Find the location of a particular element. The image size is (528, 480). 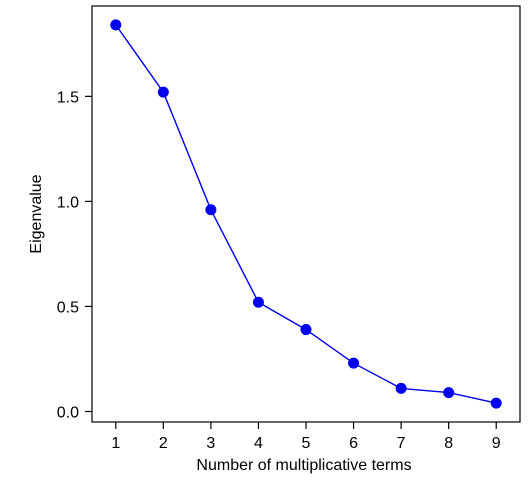

y-tick-label: 0.0 is located at coordinates (68, 412).